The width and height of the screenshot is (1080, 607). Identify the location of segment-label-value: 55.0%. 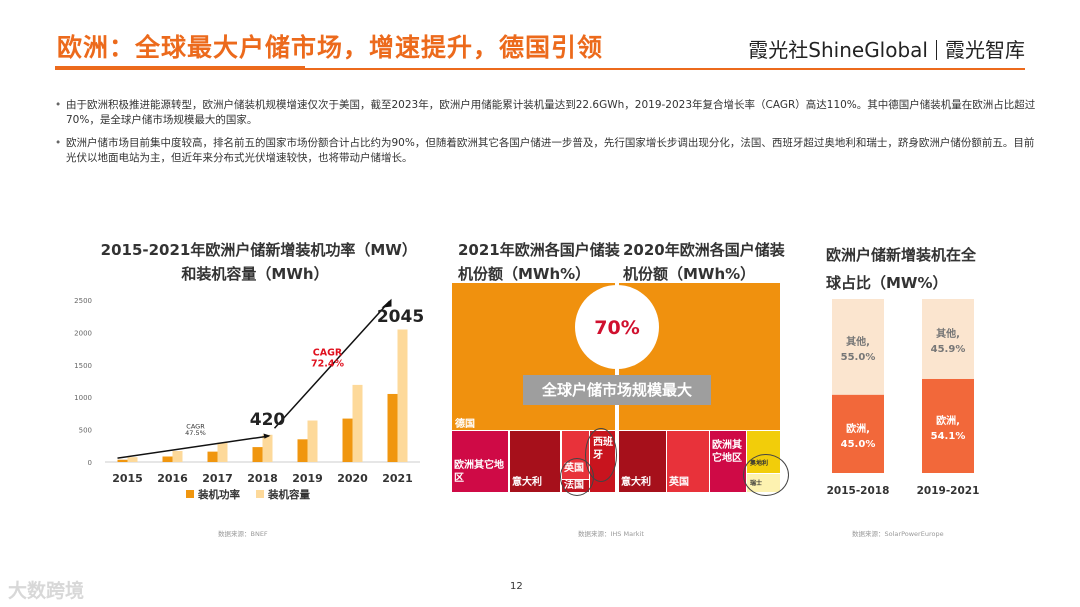
(858, 357).